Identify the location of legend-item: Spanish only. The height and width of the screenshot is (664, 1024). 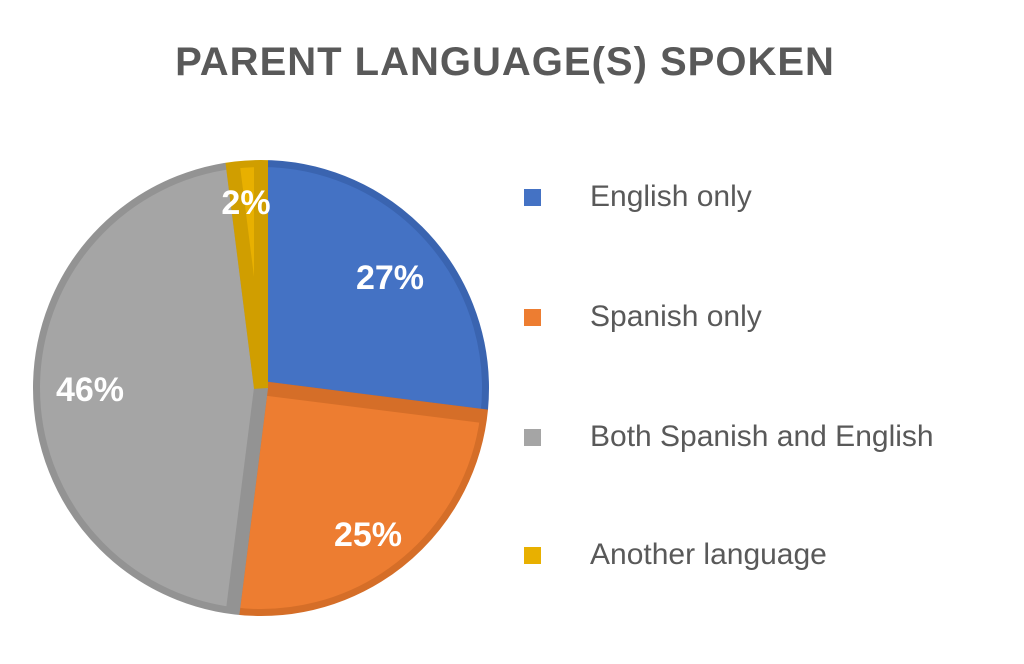
(643, 317).